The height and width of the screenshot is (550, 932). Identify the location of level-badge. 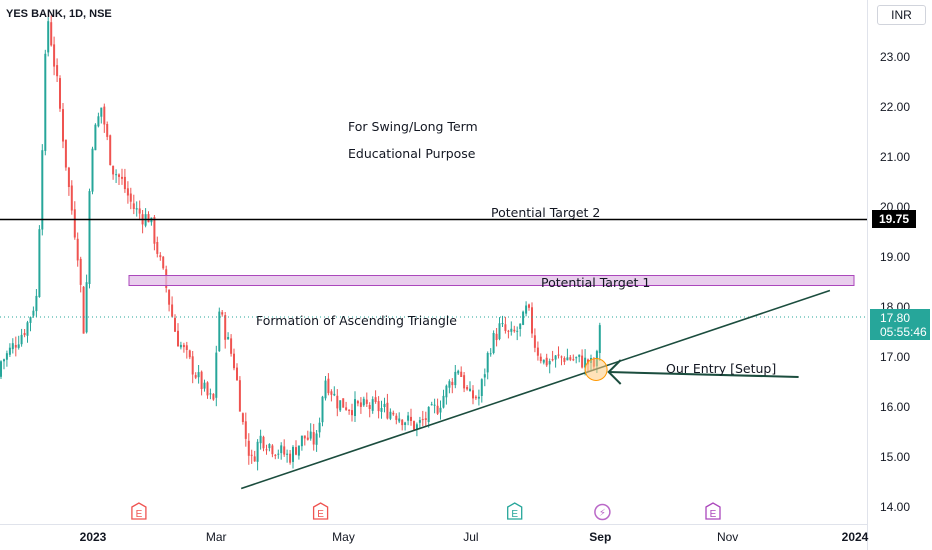
(894, 219).